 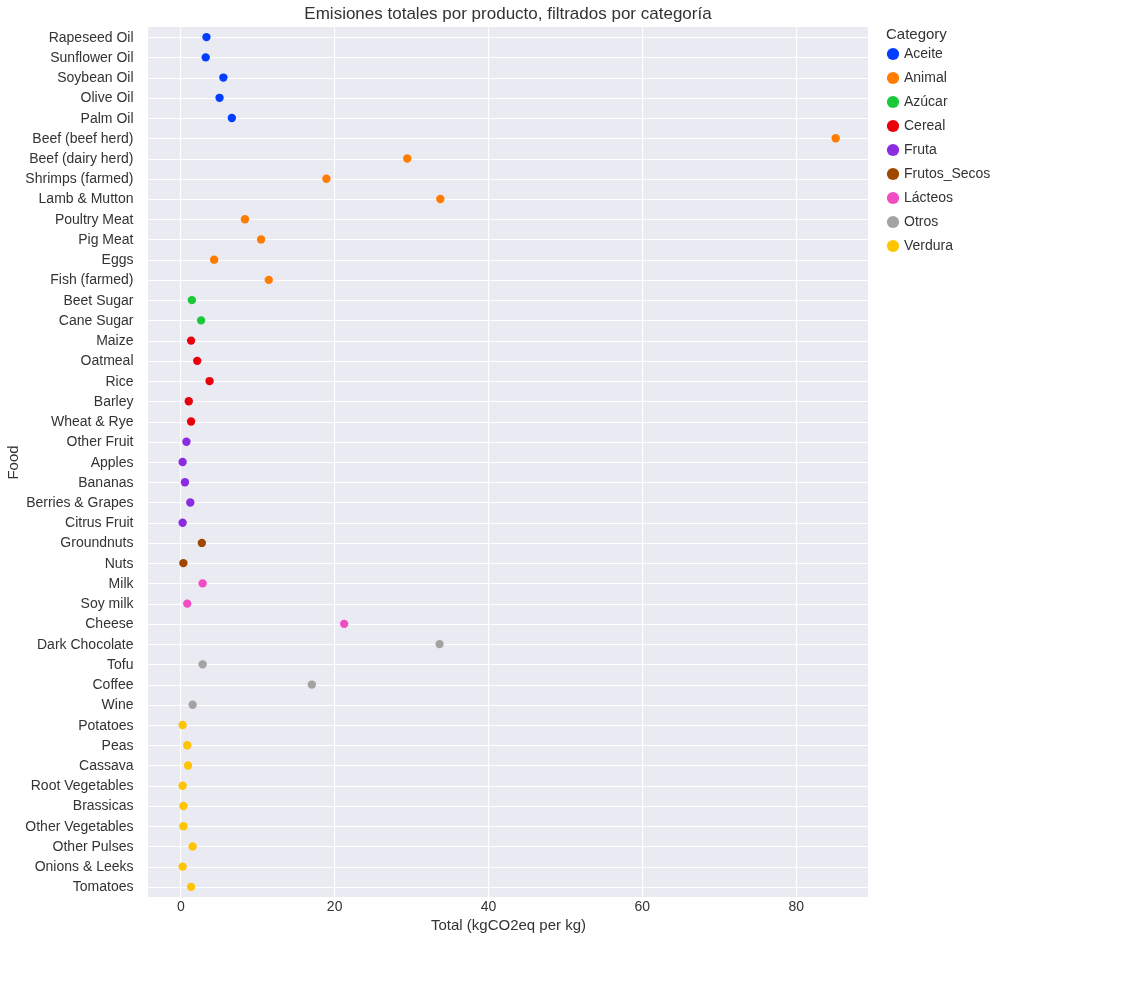 What do you see at coordinates (92, 56) in the screenshot?
I see `y-tick-label: Sunflower Oil` at bounding box center [92, 56].